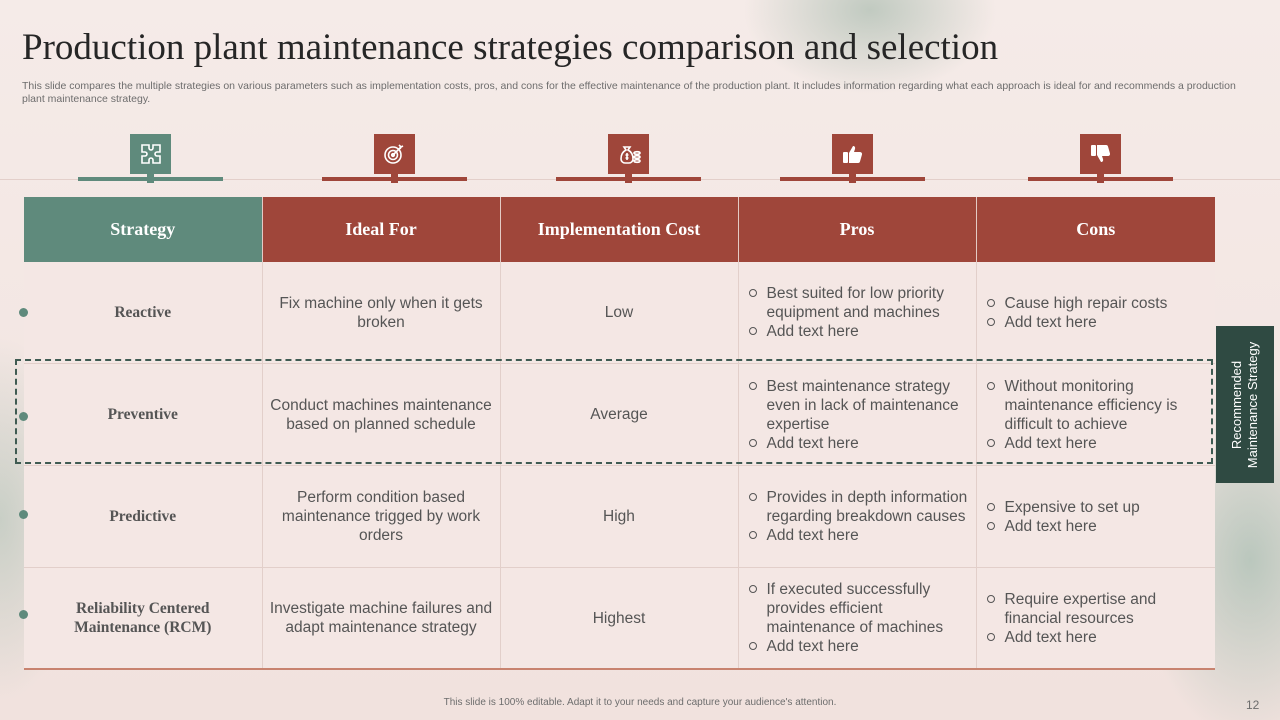  Describe the element at coordinates (857, 229) in the screenshot. I see `header-pros: Pros` at that location.